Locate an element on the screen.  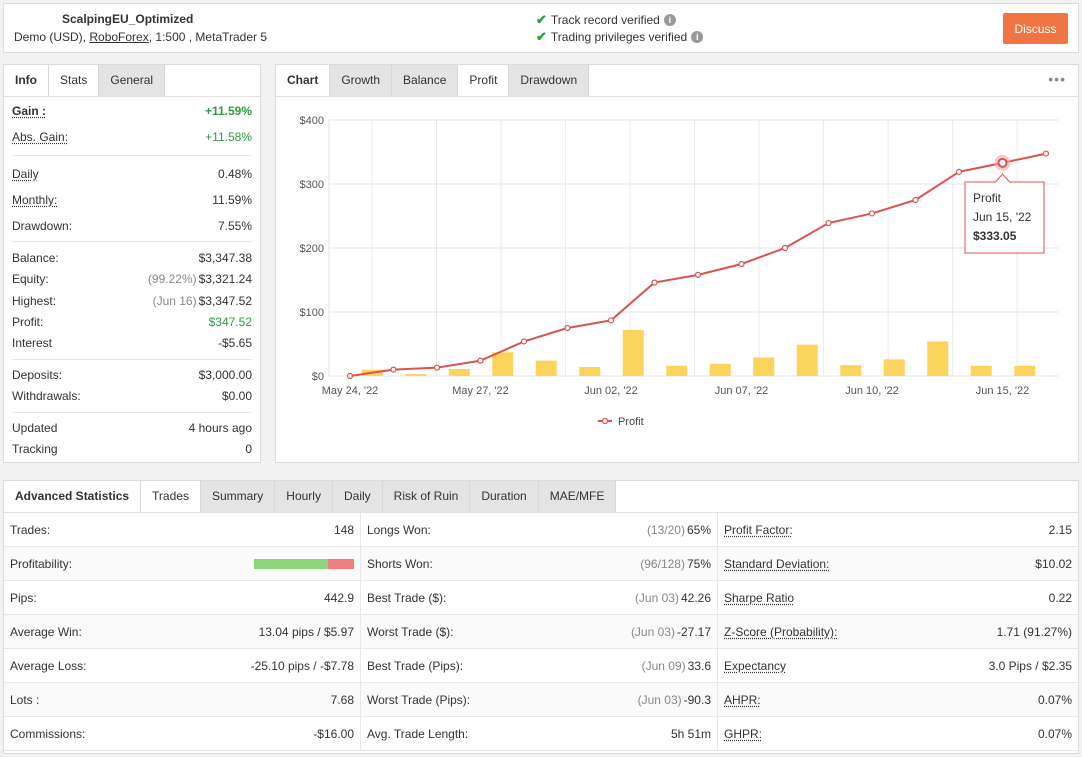
tab-summary: Summary is located at coordinates (238, 496).